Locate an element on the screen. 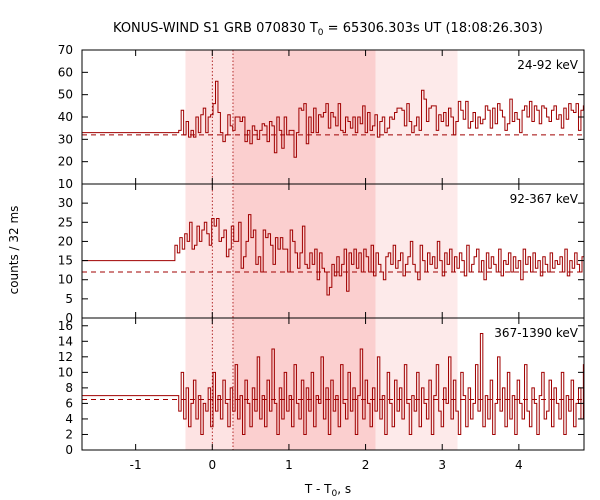 This screenshot has height=500, width=600. x-tick-label: 4 is located at coordinates (519, 465).